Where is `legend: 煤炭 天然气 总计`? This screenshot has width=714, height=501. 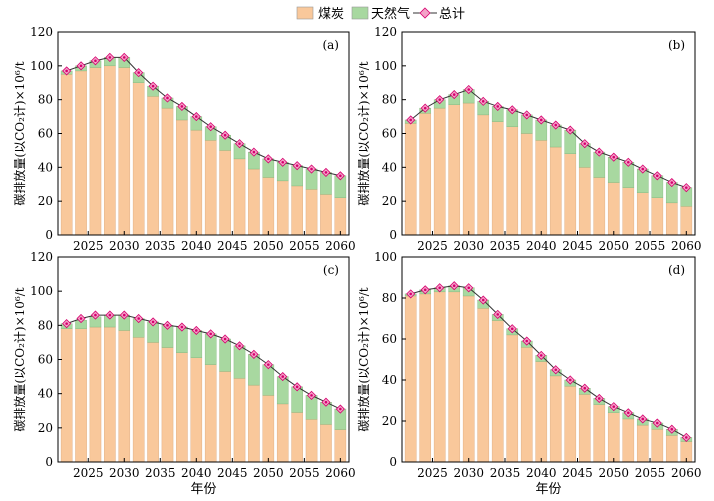
legend: 煤炭 天然气 总计 is located at coordinates (380, 14).